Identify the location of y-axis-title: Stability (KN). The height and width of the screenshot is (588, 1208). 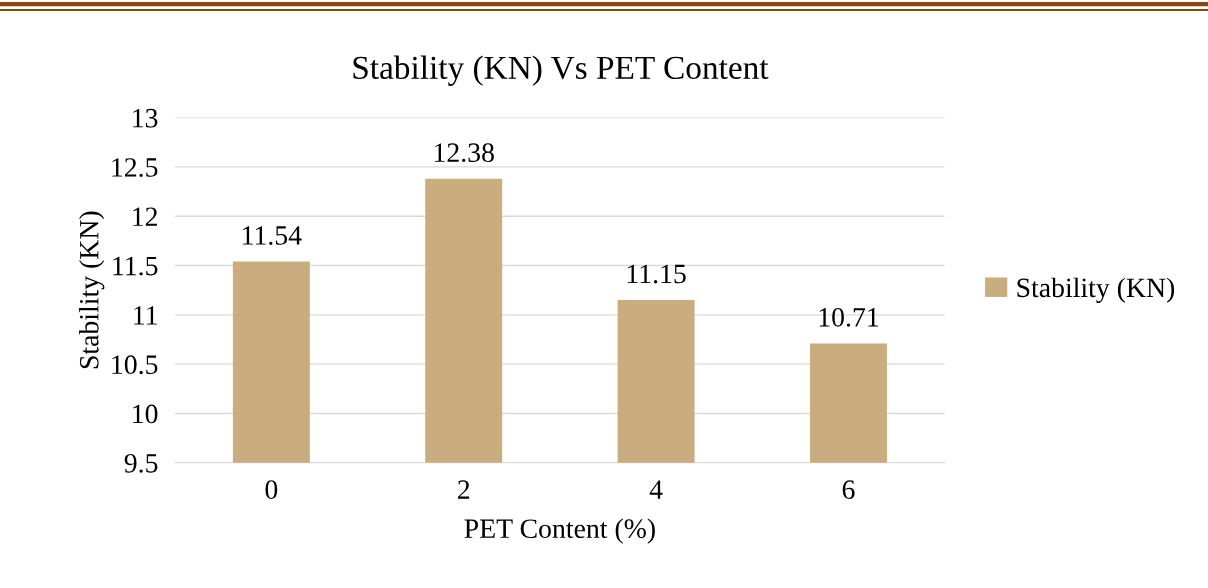
(92, 290).